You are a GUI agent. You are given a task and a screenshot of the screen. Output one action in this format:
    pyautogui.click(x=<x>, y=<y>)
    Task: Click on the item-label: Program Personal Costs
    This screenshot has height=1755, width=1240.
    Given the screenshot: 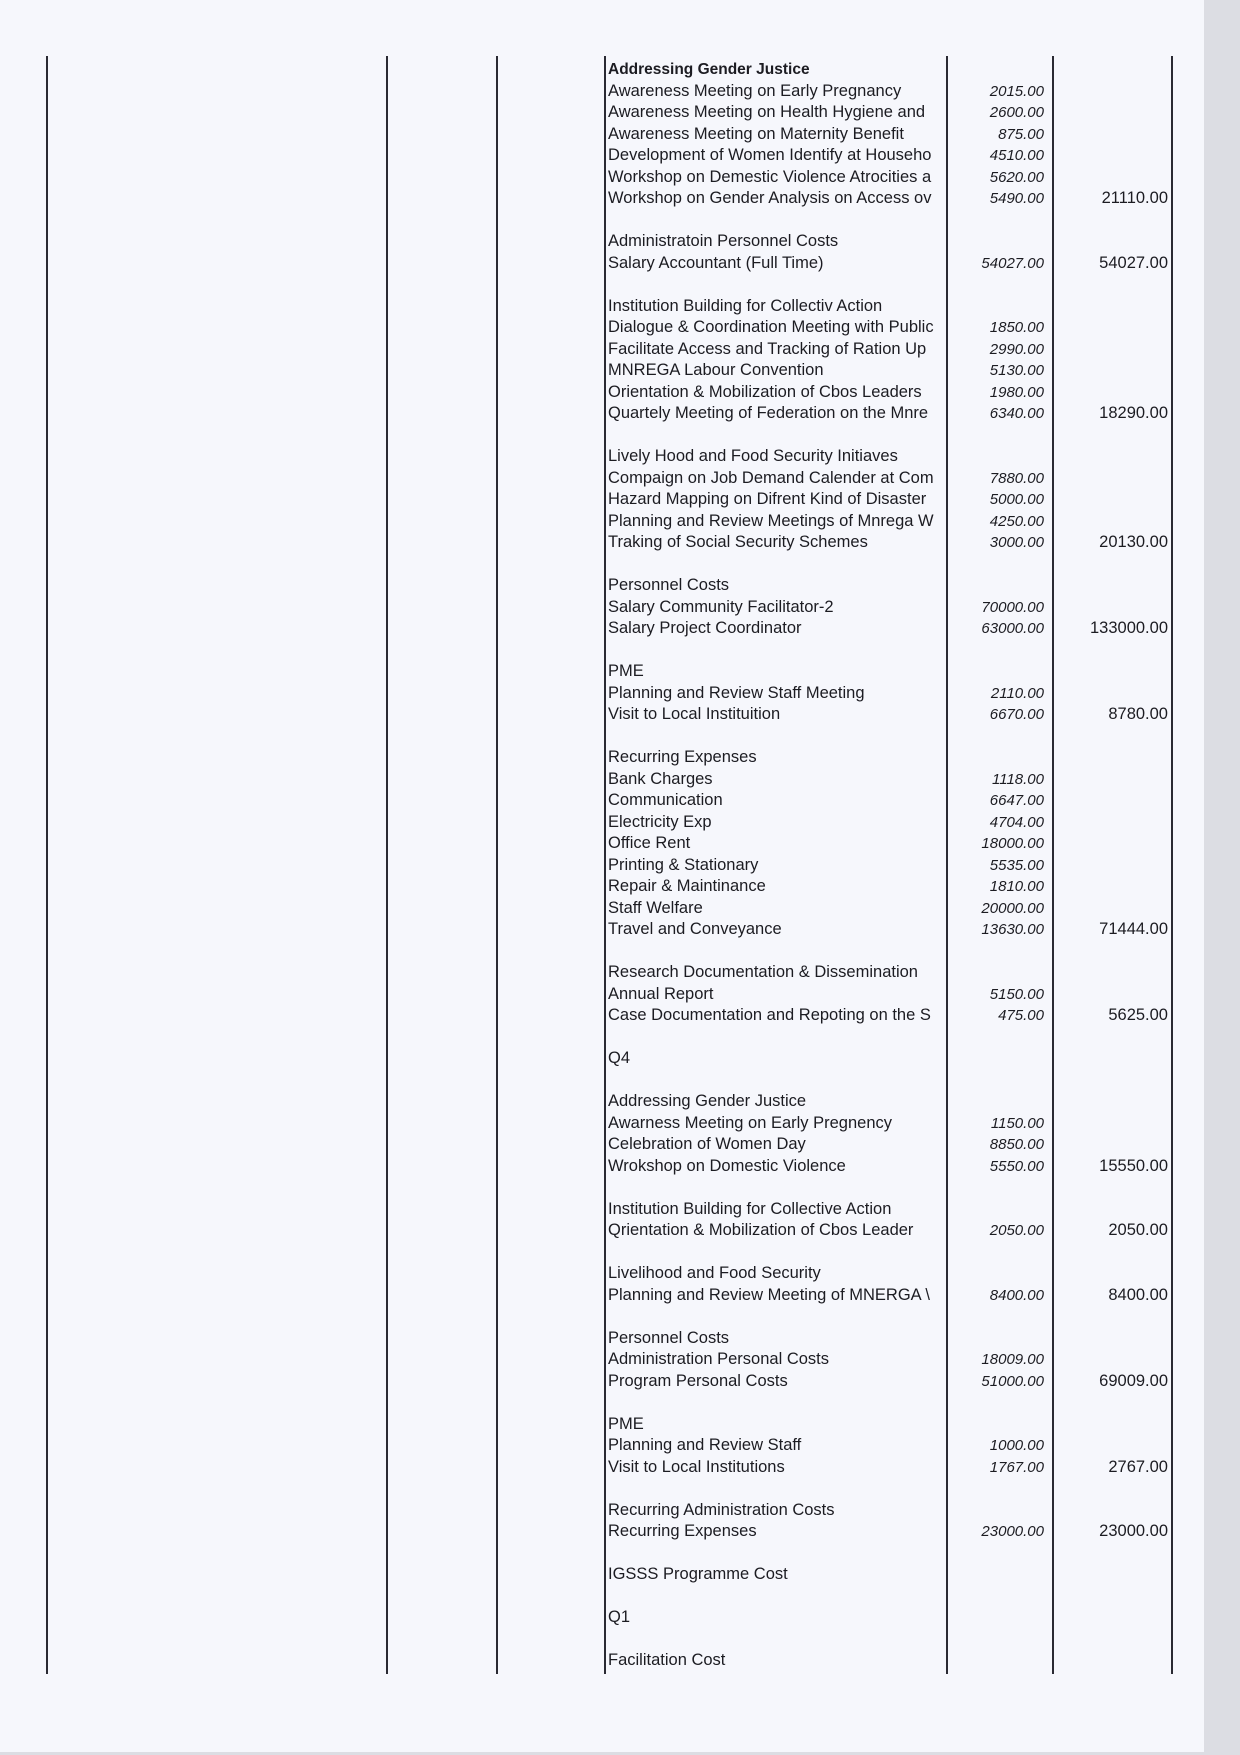 What is the action you would take?
    pyautogui.click(x=698, y=1380)
    